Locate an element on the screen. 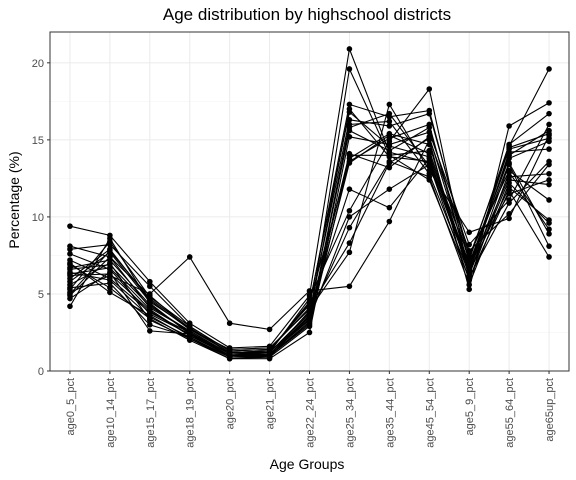 This screenshot has height=480, width=576. chart-title: Age distribution by highschool districts is located at coordinates (307, 14).